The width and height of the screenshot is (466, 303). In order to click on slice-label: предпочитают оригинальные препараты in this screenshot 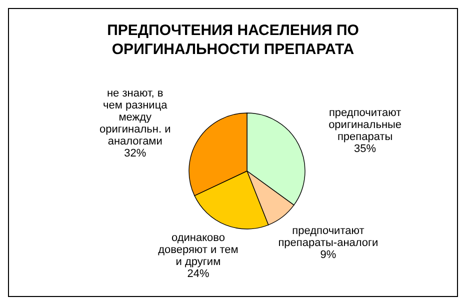, I will do `click(365, 125)`.